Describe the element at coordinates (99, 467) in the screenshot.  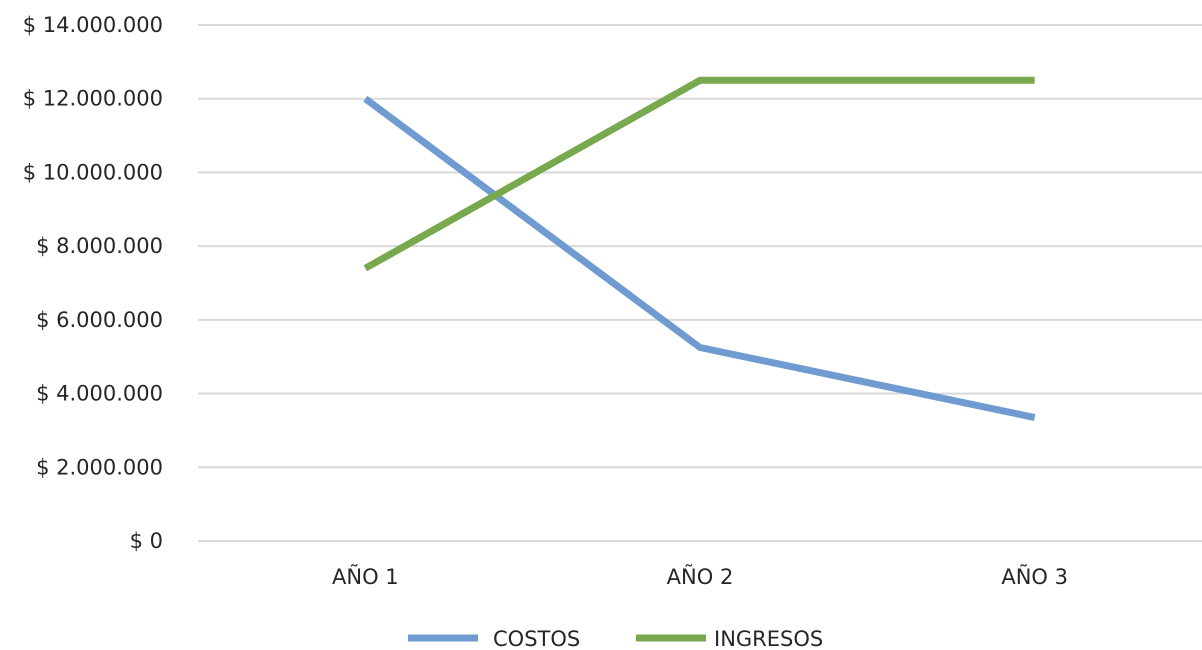
I see `y-tick-label: $ 2.000.000` at that location.